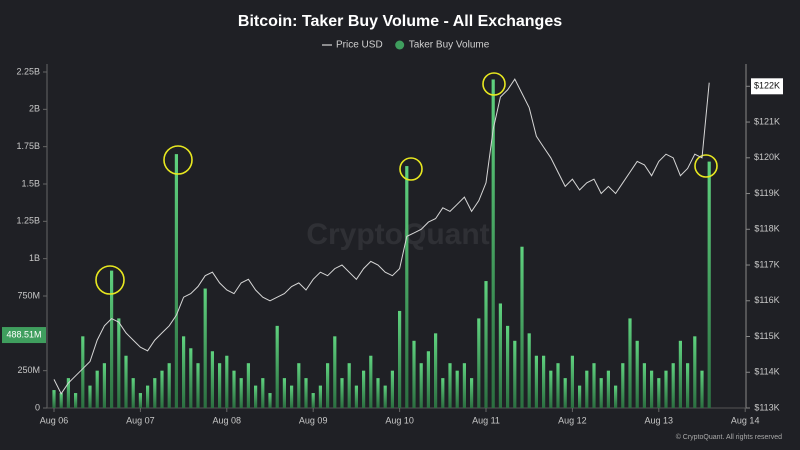 This screenshot has width=800, height=450. What do you see at coordinates (729, 437) in the screenshot?
I see `footer: © CryptoQuant. All rights reserved` at bounding box center [729, 437].